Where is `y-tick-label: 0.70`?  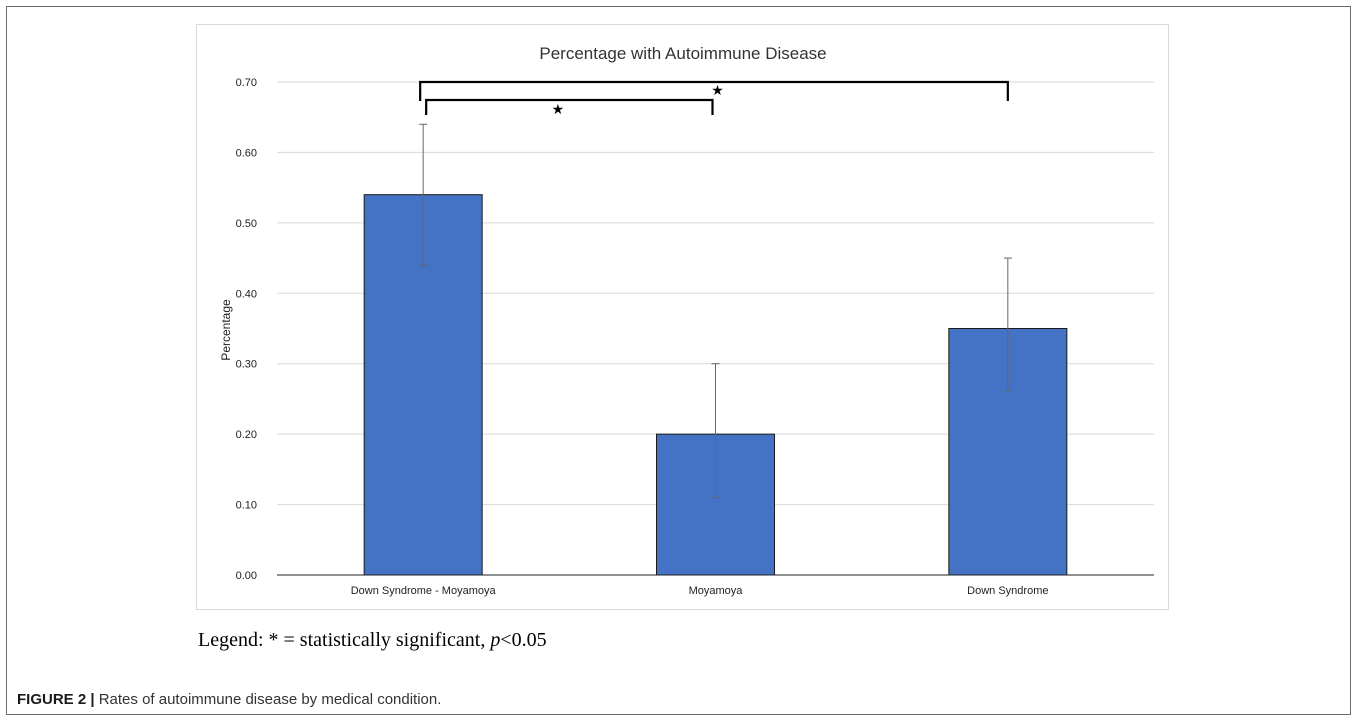 y-tick-label: 0.70 is located at coordinates (246, 83).